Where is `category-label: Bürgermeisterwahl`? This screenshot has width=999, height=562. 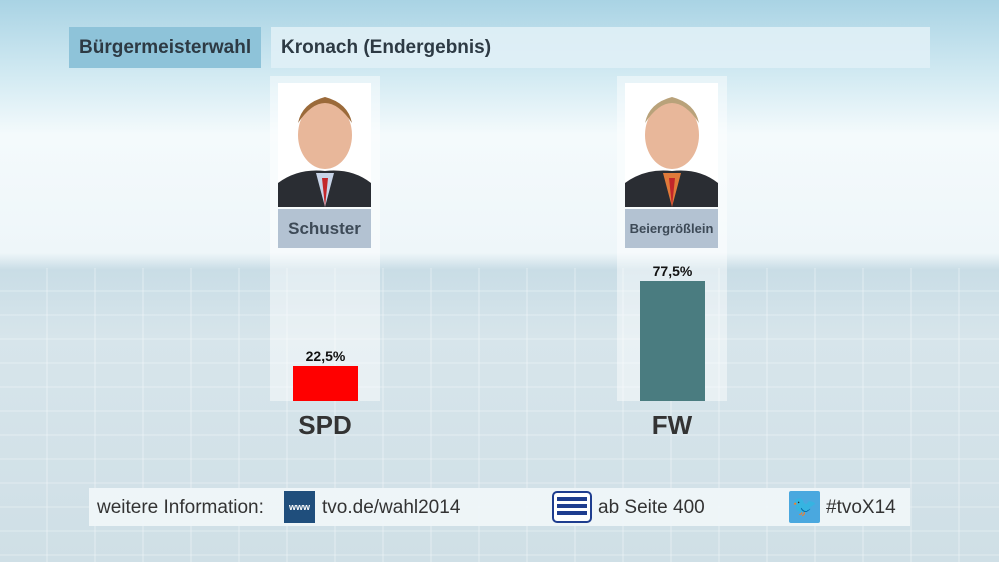 category-label: Bürgermeisterwahl is located at coordinates (165, 47).